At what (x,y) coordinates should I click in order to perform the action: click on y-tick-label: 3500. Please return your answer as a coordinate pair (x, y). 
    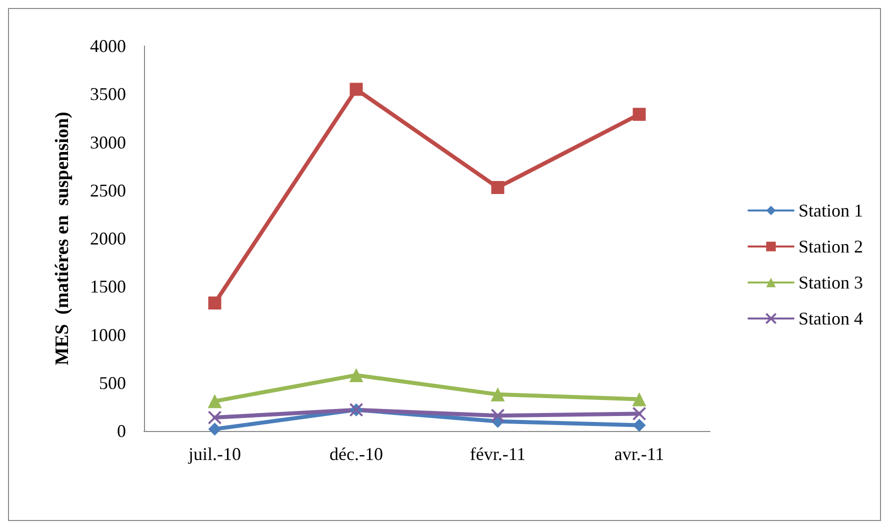
    Looking at the image, I should click on (108, 94).